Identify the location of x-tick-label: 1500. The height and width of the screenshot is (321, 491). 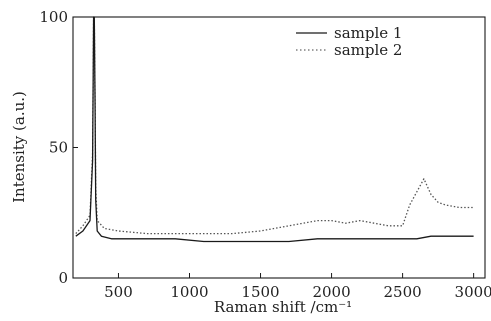
(260, 292).